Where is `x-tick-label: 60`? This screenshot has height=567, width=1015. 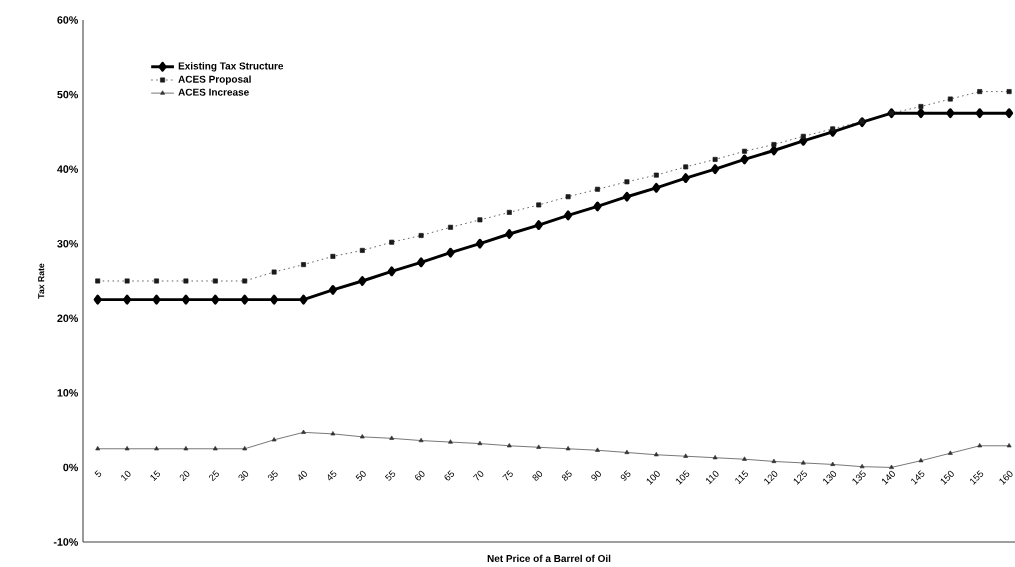 x-tick-label: 60 is located at coordinates (420, 475).